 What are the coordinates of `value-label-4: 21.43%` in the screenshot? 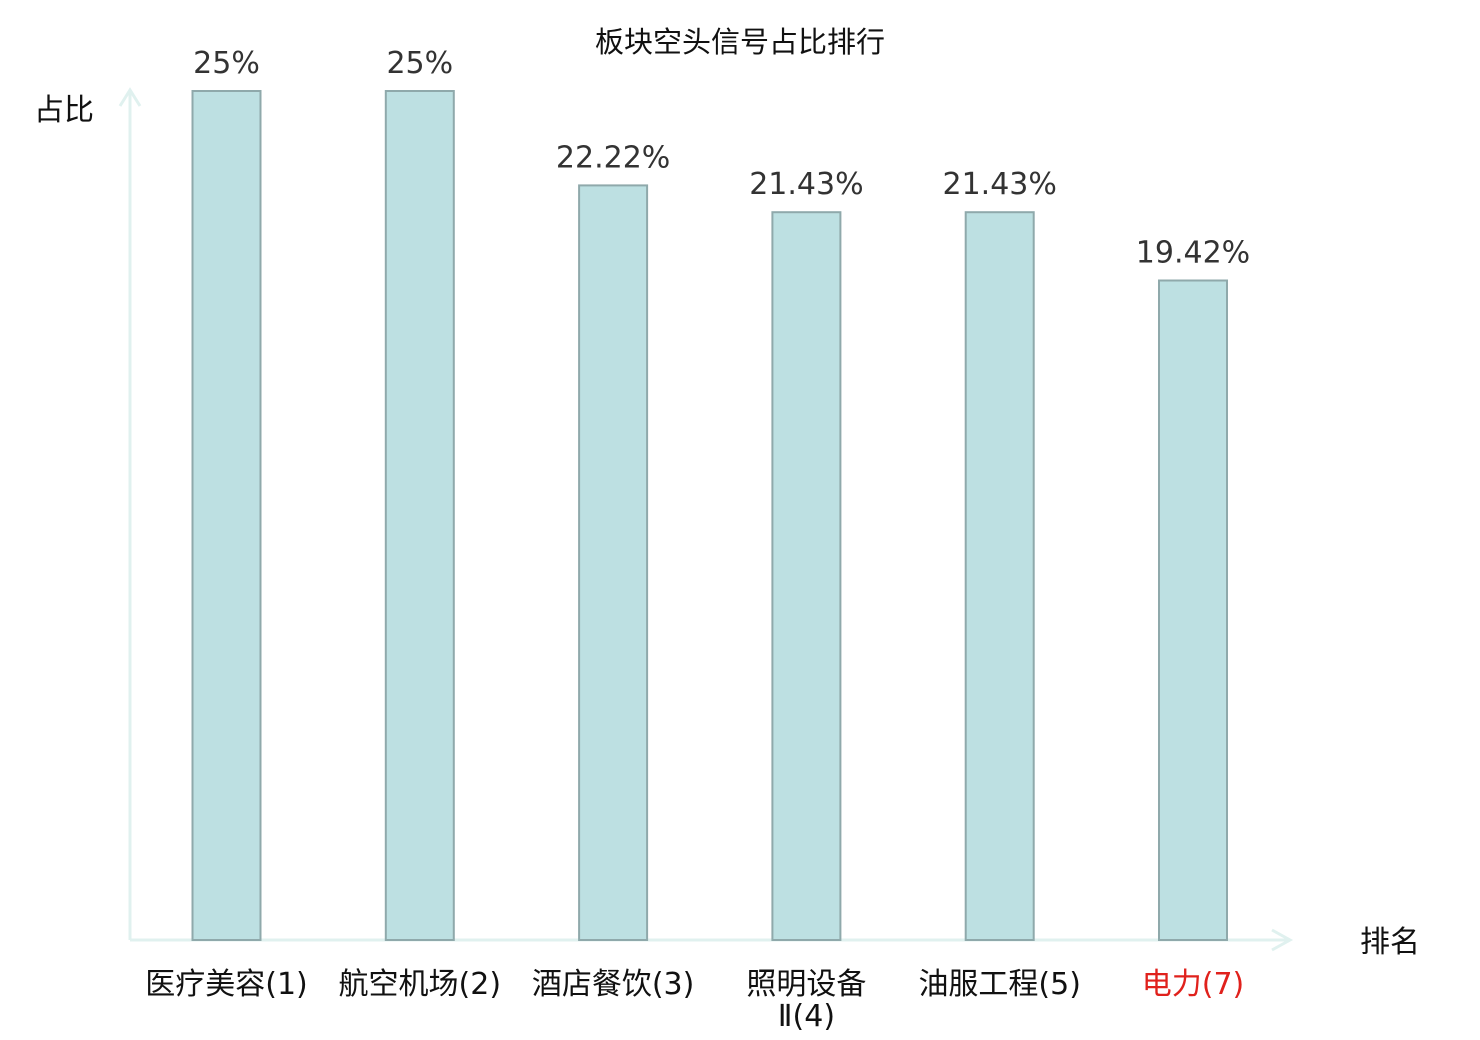 It's located at (806, 184).